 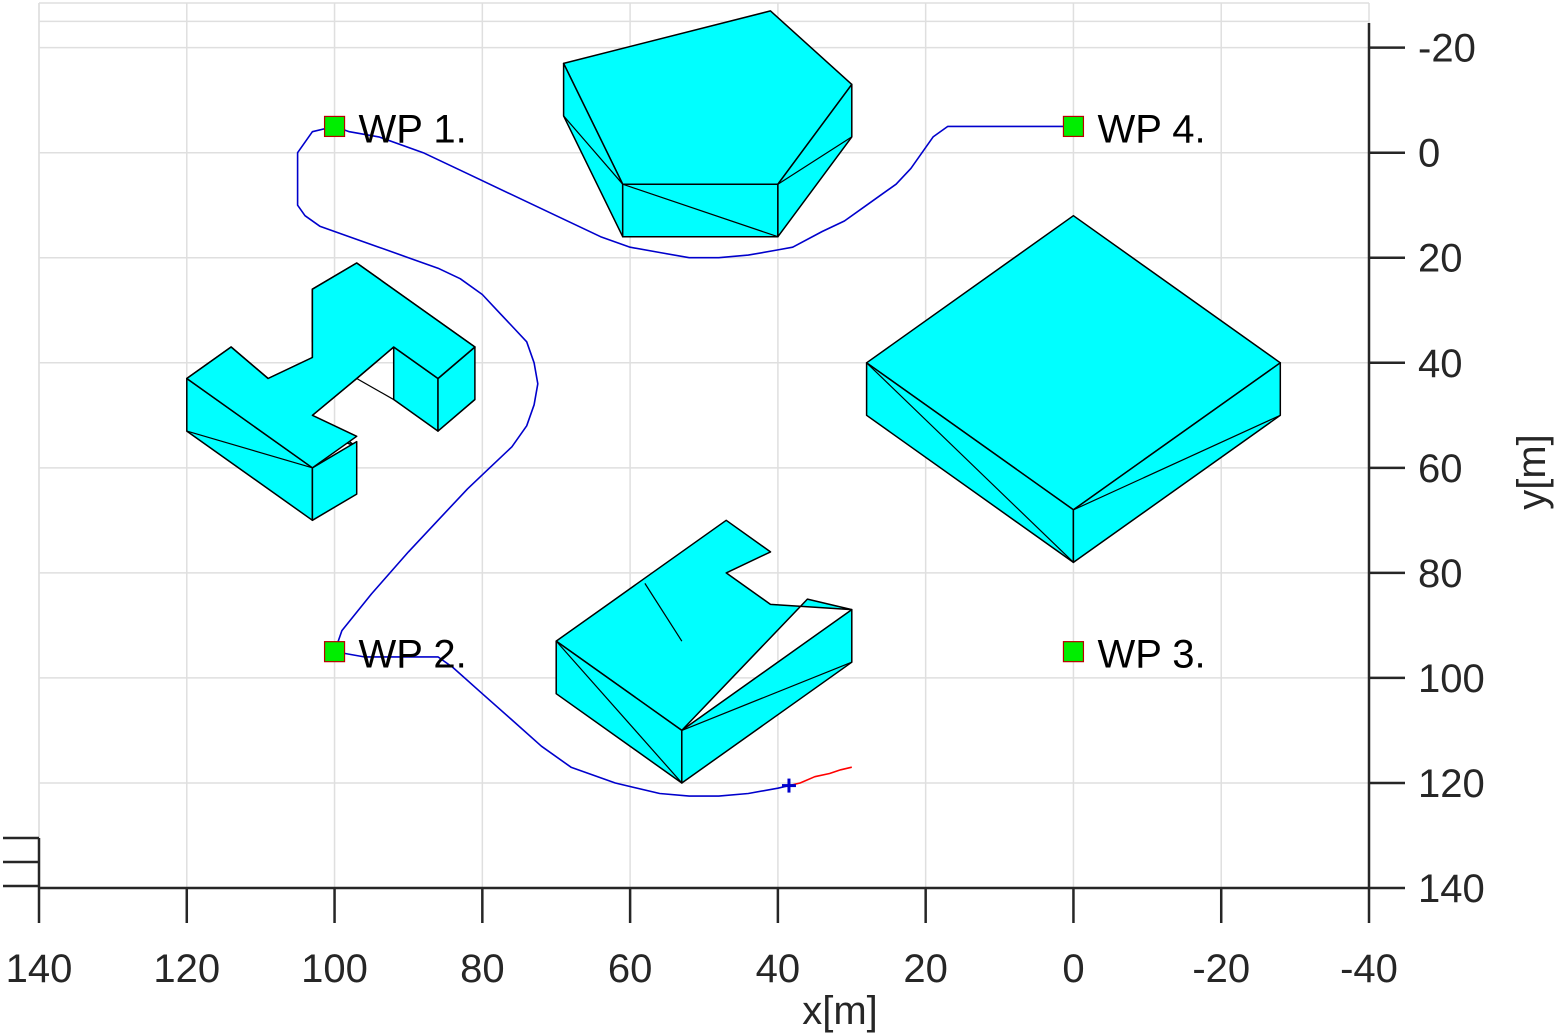 I want to click on x-tick-label: 80, so click(x=482, y=969).